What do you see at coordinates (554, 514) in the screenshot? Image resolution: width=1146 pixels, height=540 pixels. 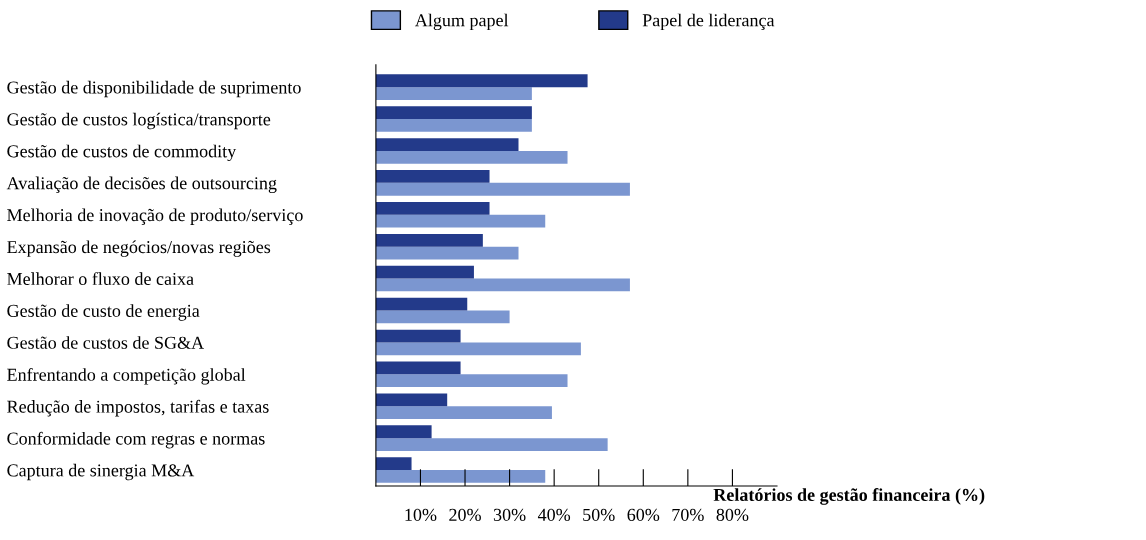 I see `x-tick-label: 40%` at bounding box center [554, 514].